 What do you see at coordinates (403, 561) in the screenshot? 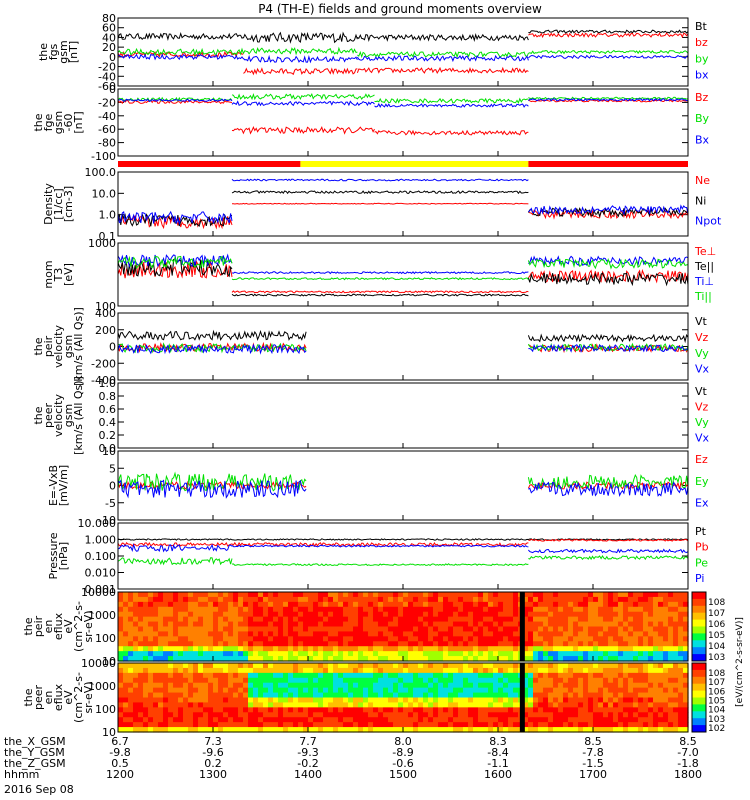
I see `series-Pe` at bounding box center [403, 561].